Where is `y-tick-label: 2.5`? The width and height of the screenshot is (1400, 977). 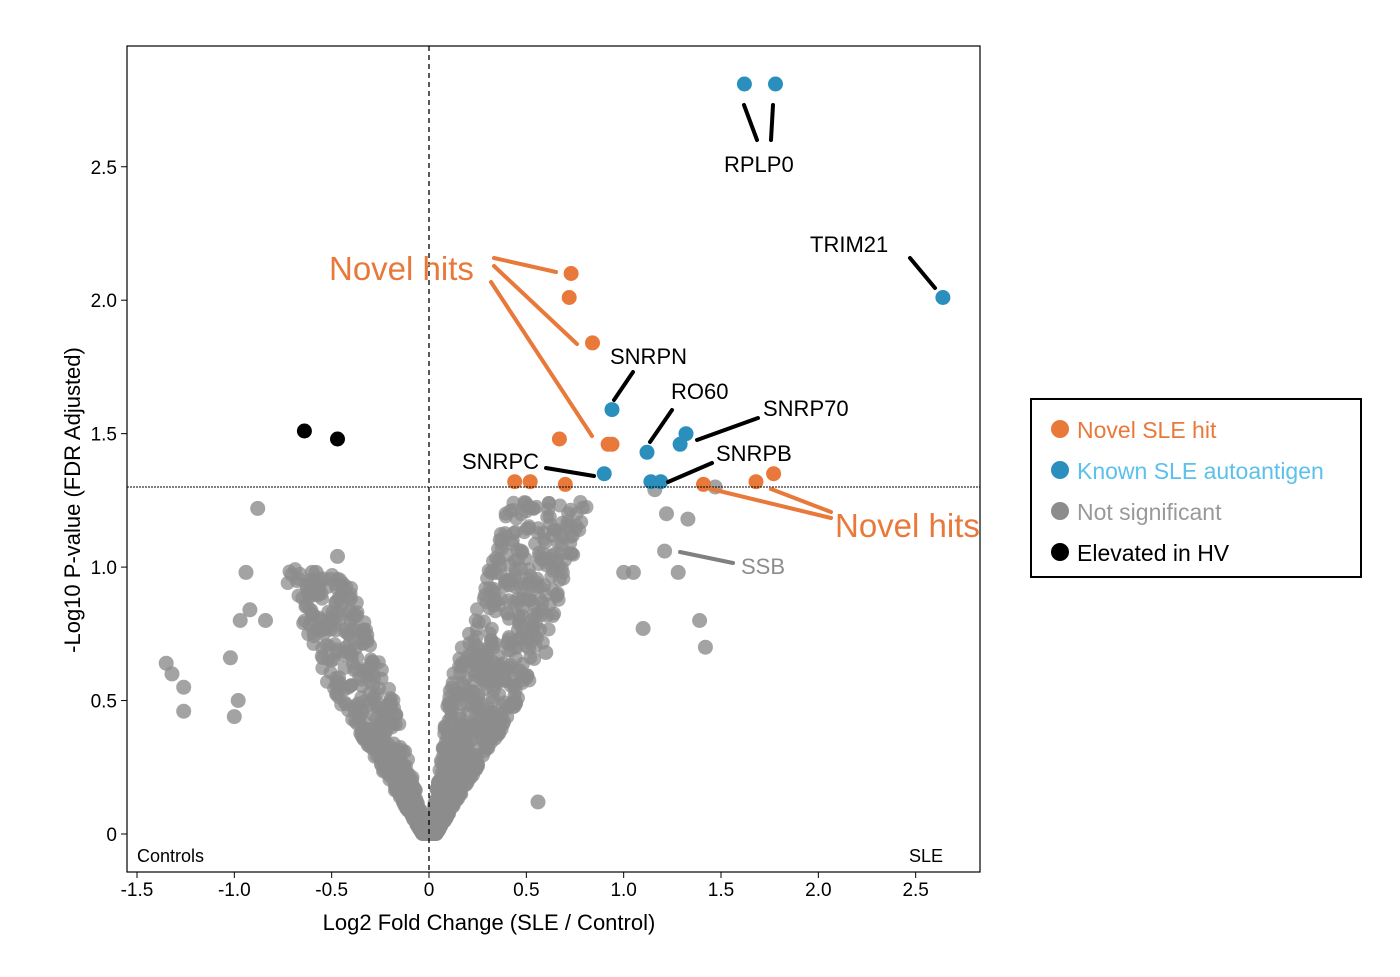
y-tick-label: 2.5 is located at coordinates (104, 168).